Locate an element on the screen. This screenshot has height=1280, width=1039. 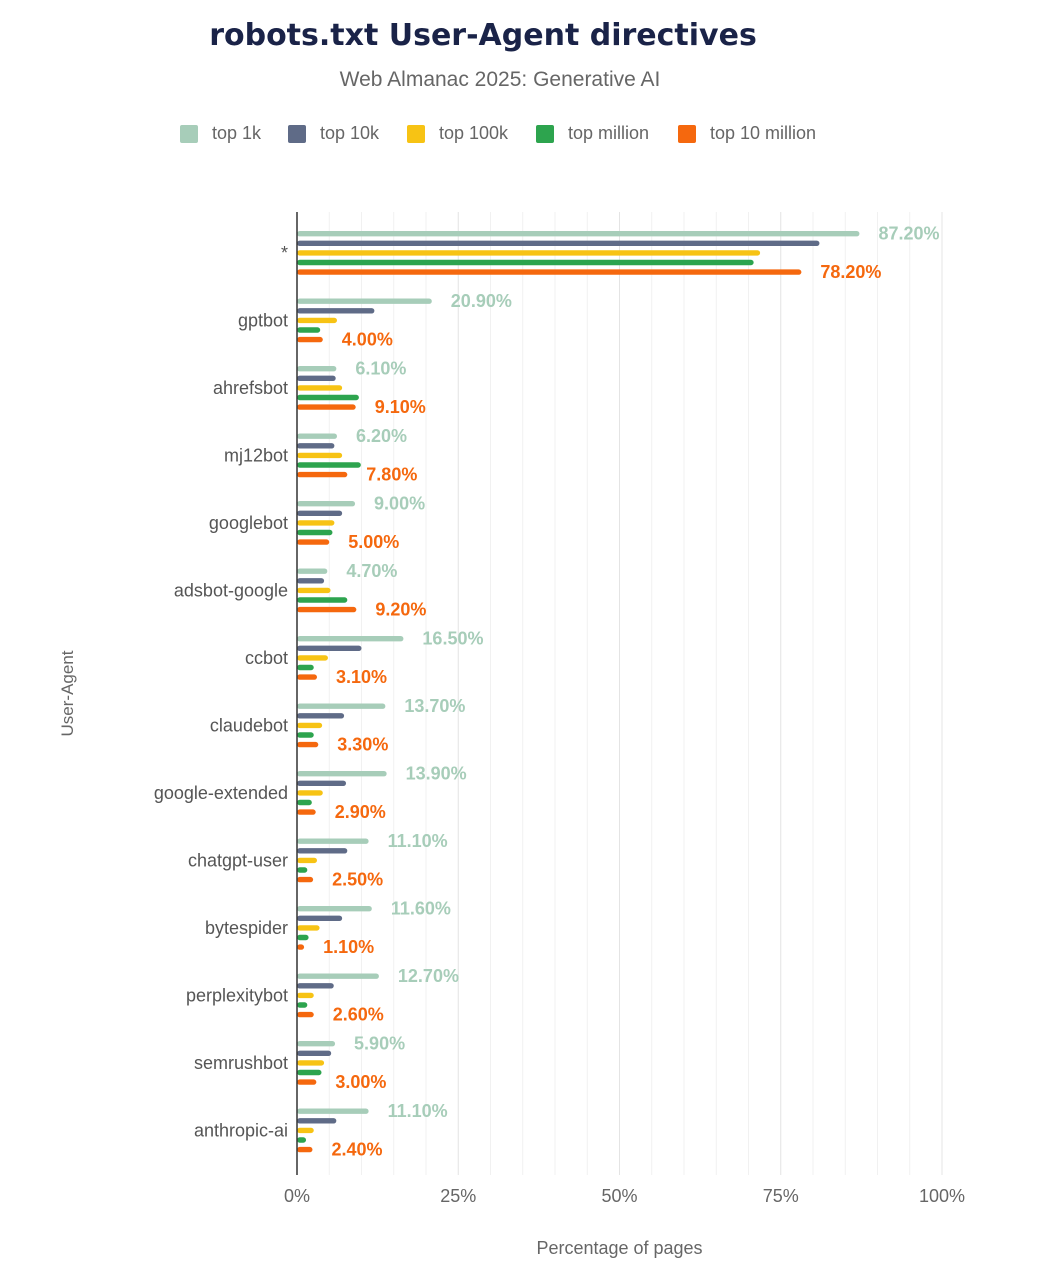
data-label: 2.40% is located at coordinates (356, 1150).